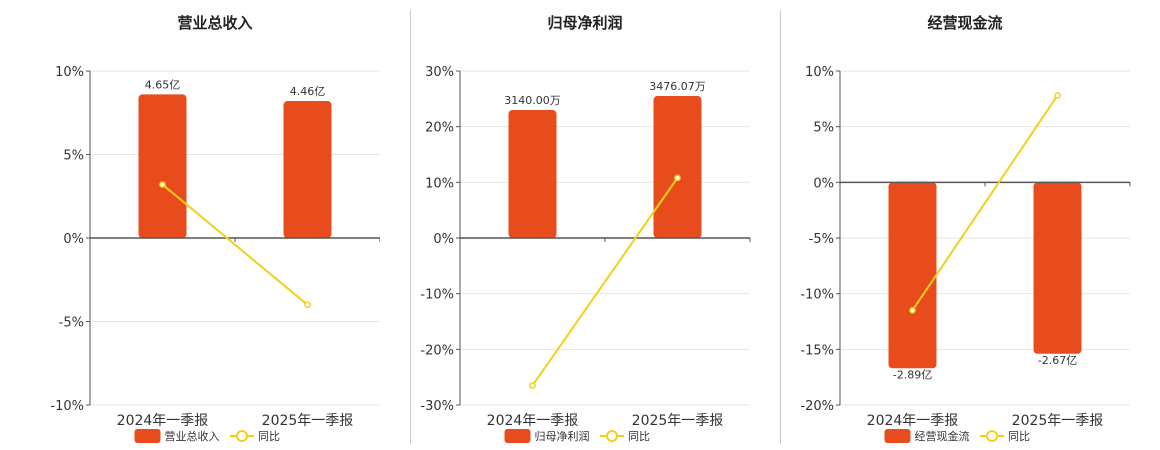  What do you see at coordinates (214, 23) in the screenshot?
I see `chart-title: 营业总收入` at bounding box center [214, 23].